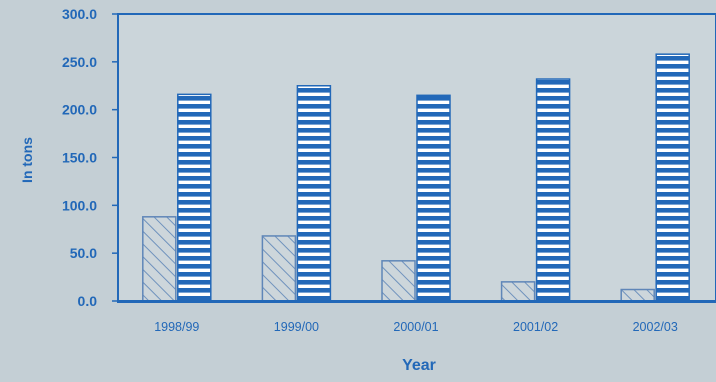  I want to click on x-tick-label: 1999/00, so click(296, 327).